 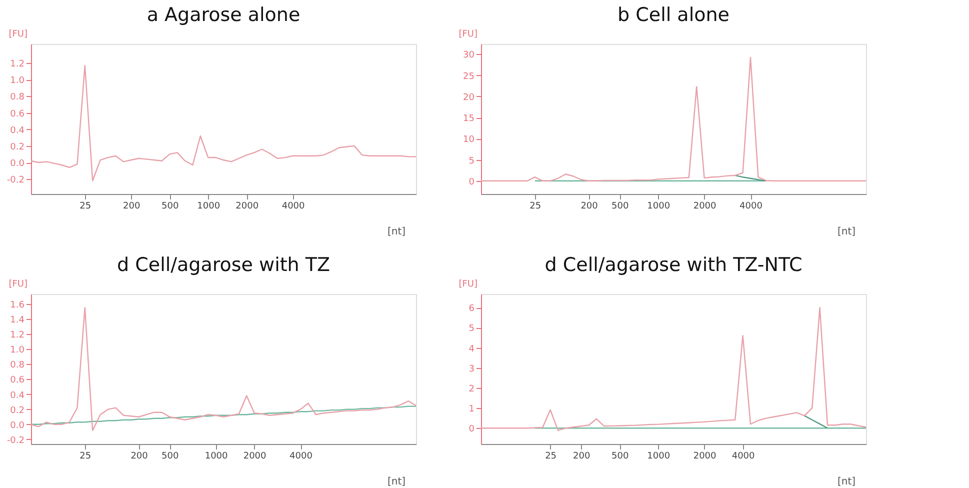 I want to click on y-tick-label: 1.4, so click(x=17, y=320).